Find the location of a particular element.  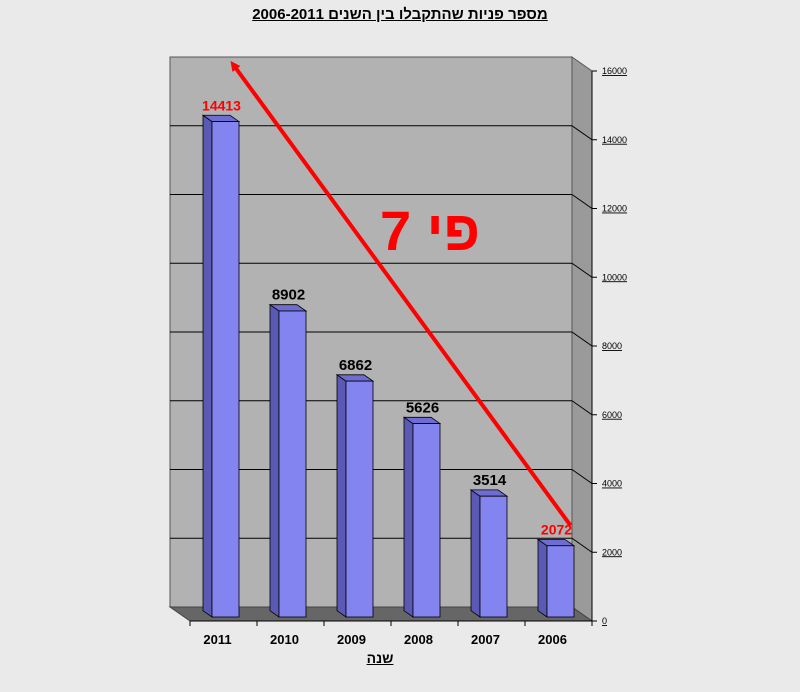

y-tick-label: 10000 is located at coordinates (614, 277).